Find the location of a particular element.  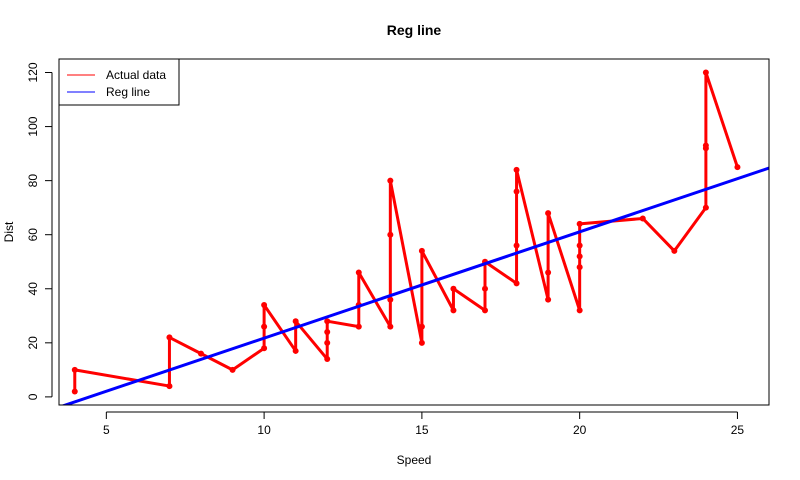

x-tick-label: 10 is located at coordinates (264, 430).